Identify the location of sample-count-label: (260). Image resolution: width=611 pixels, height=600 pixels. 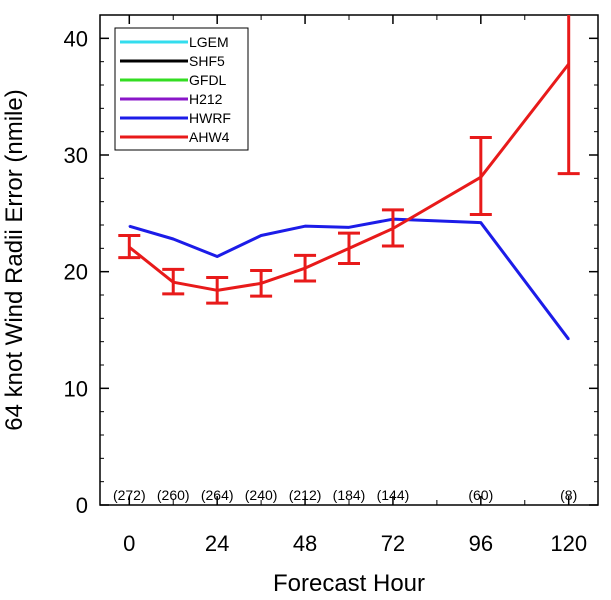
(173, 495).